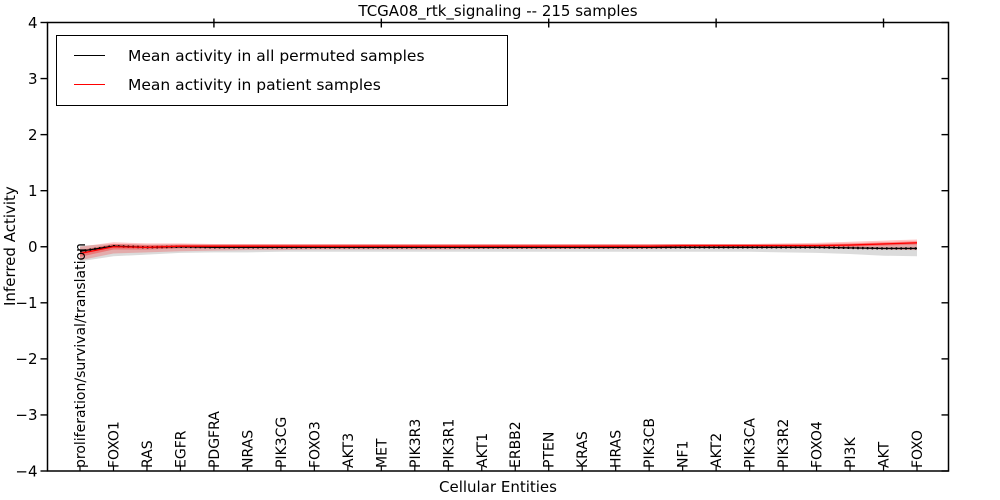  What do you see at coordinates (550, 450) in the screenshot?
I see `x-tick-label: PTEN` at bounding box center [550, 450].